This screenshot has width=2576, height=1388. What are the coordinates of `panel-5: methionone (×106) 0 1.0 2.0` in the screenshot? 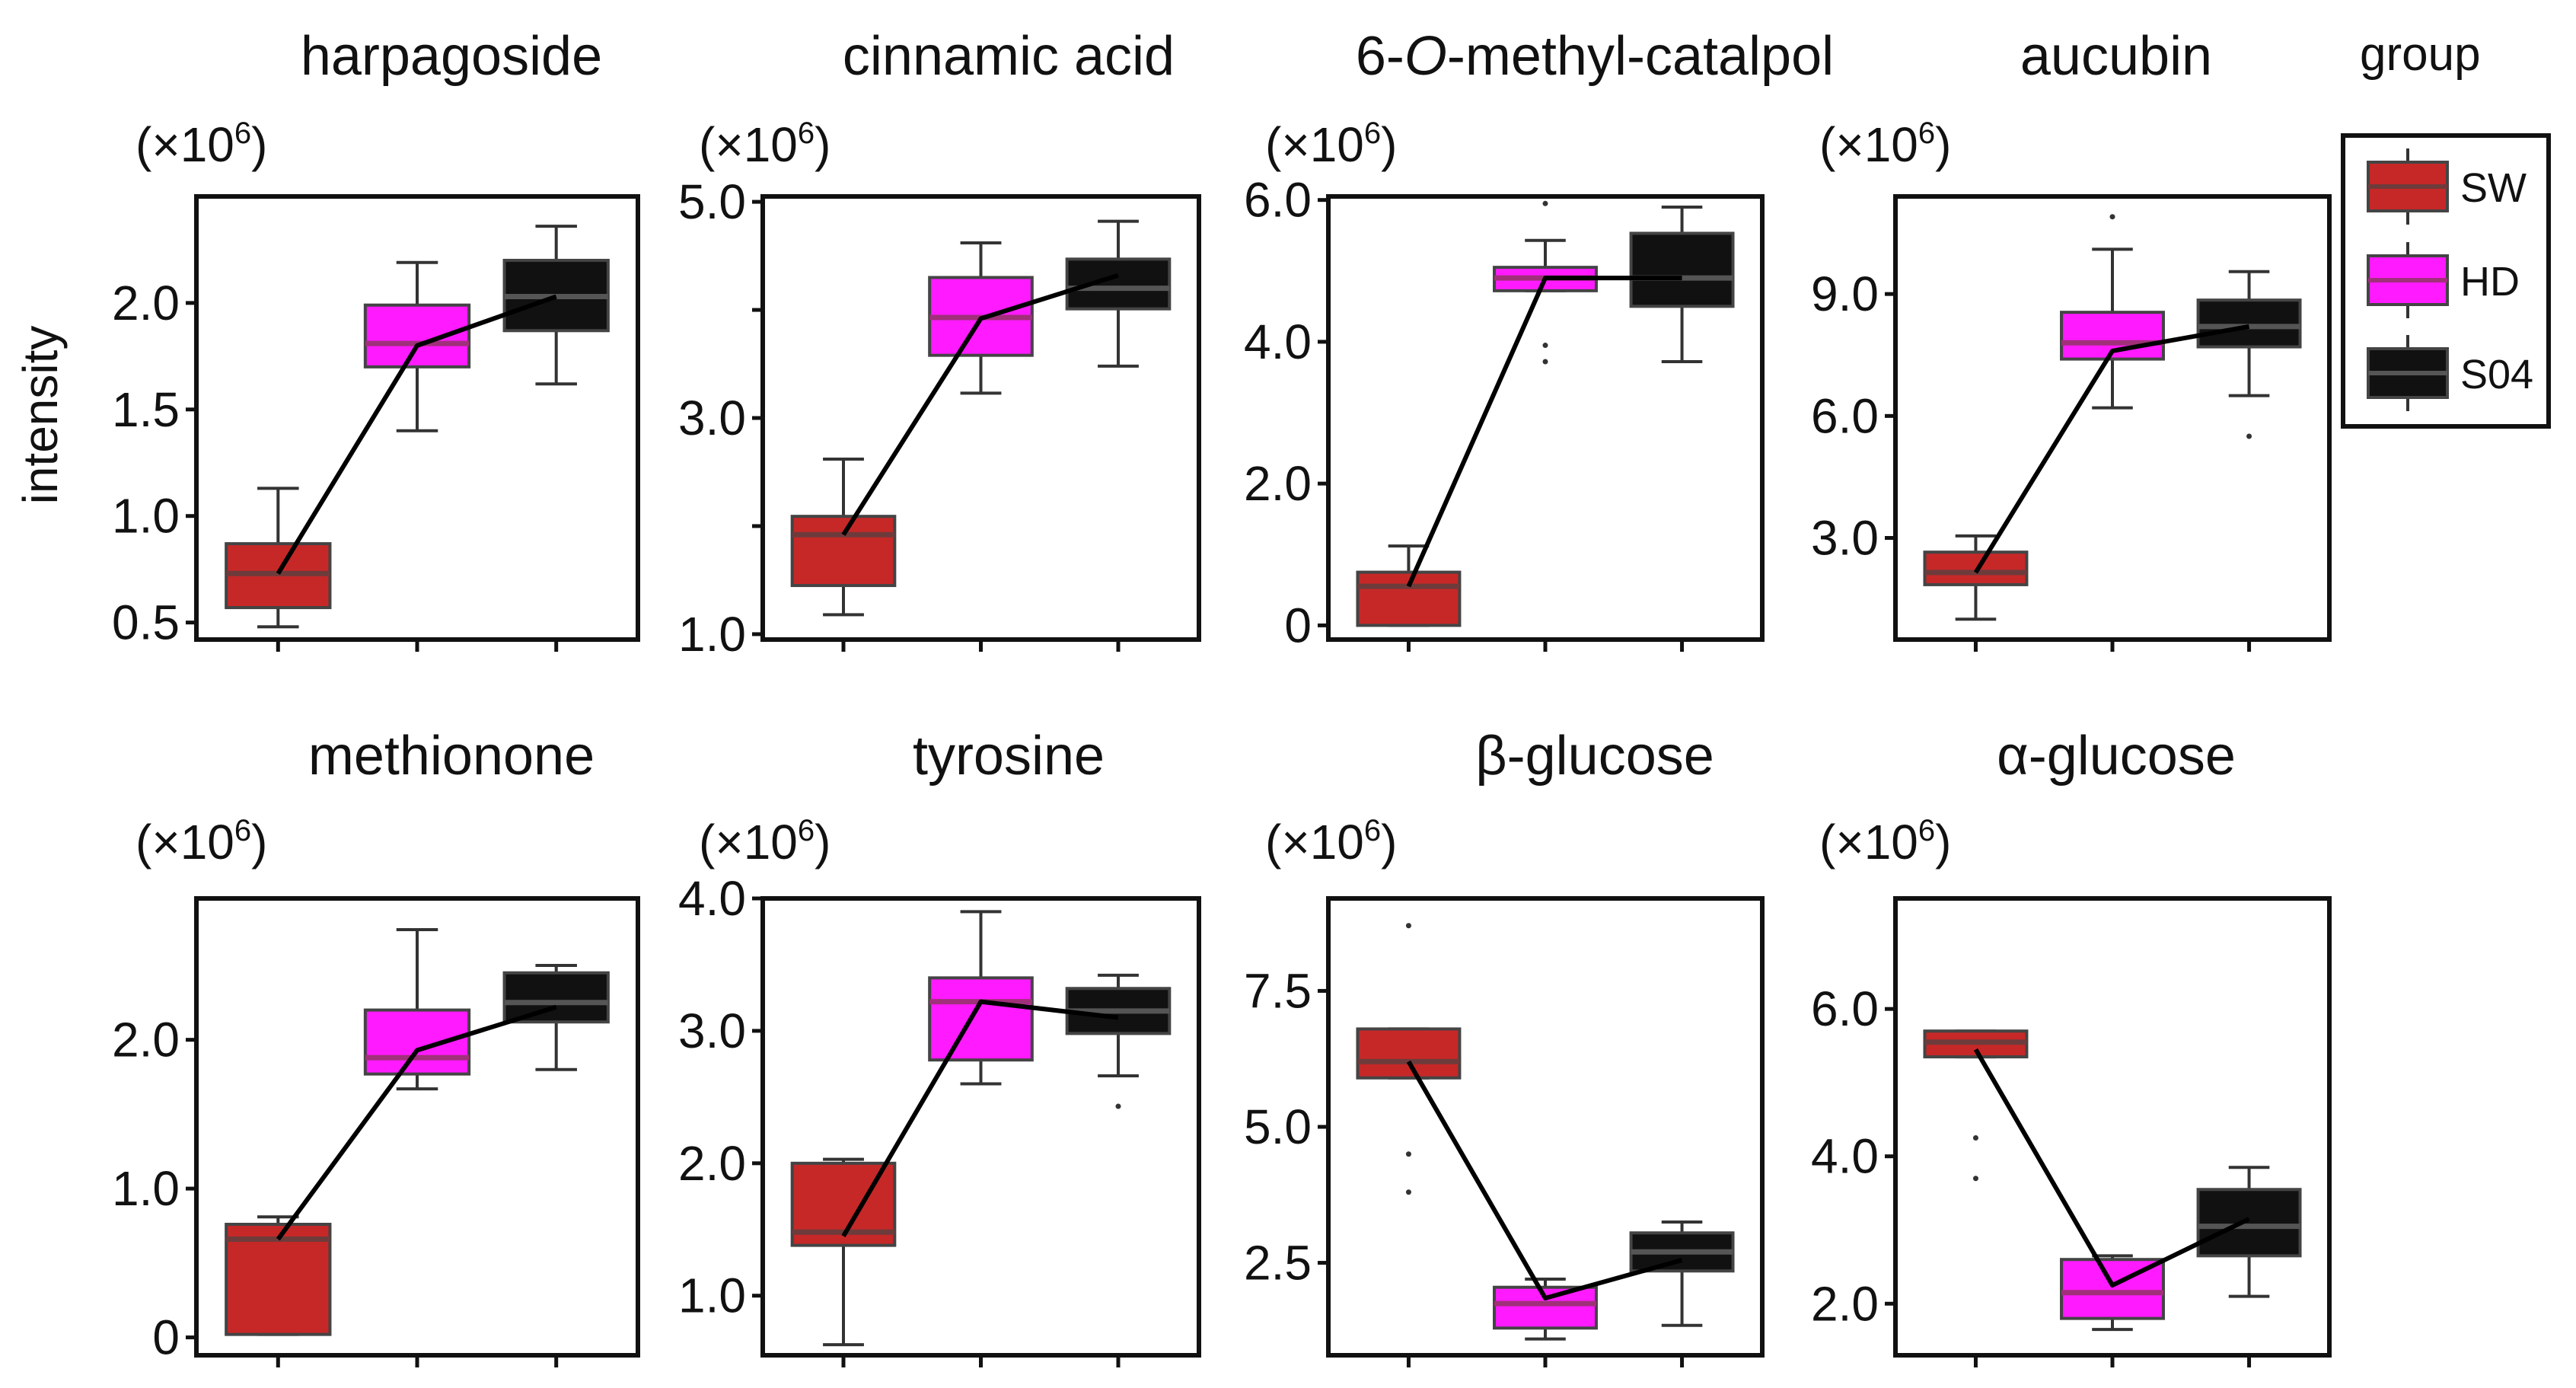 It's located at (376, 1046).